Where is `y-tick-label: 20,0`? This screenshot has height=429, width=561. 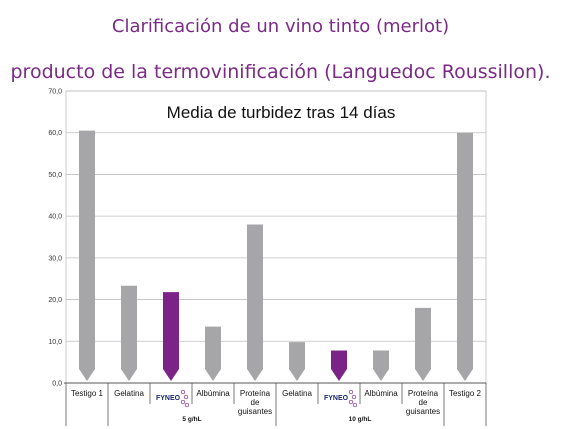
y-tick-label: 20,0 is located at coordinates (55, 300).